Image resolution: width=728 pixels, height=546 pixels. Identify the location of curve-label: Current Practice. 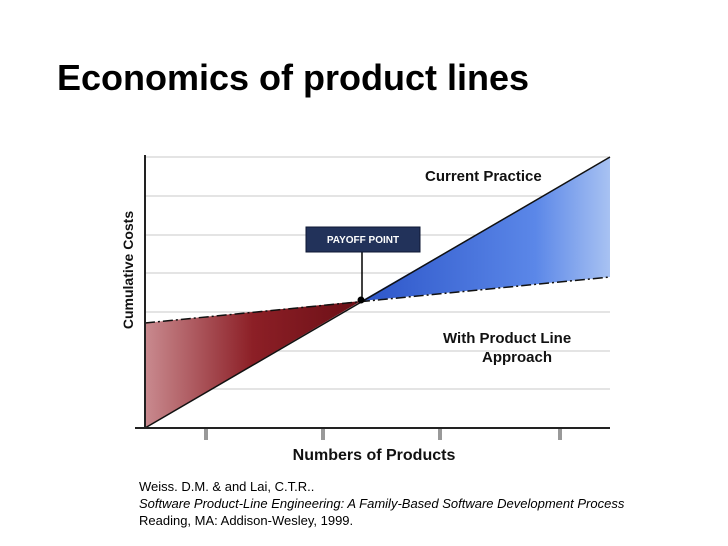
(483, 176).